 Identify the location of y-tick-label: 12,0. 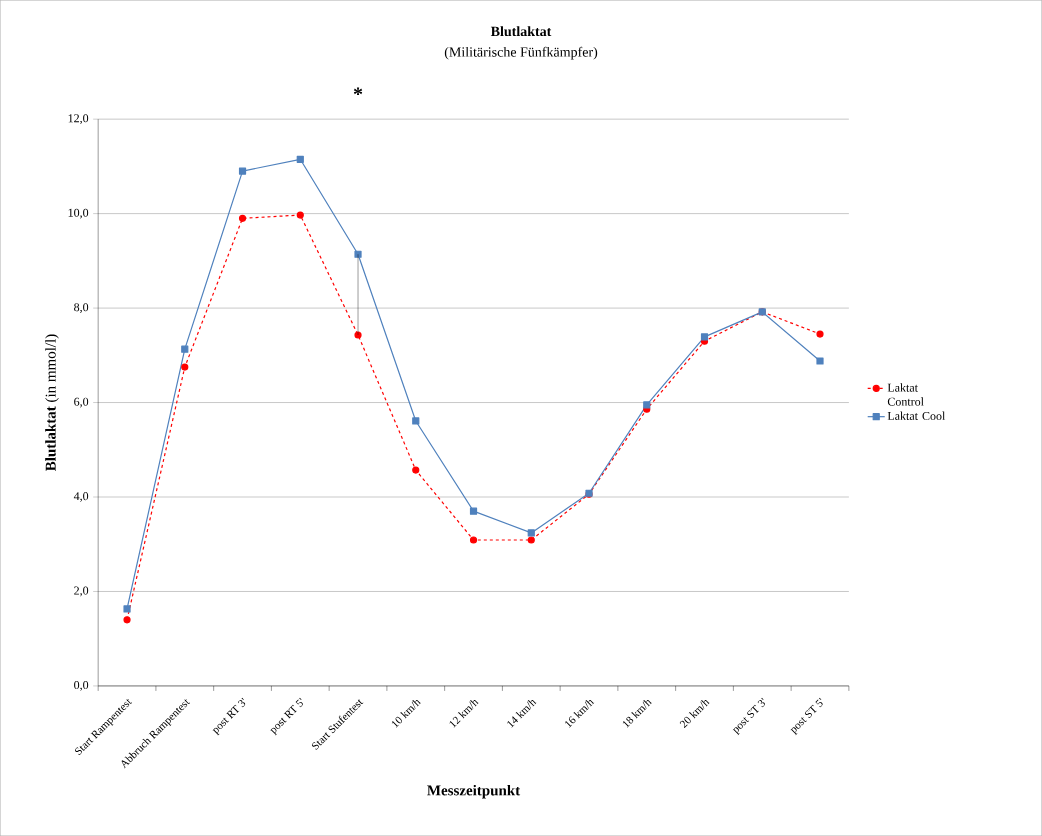
(78, 119).